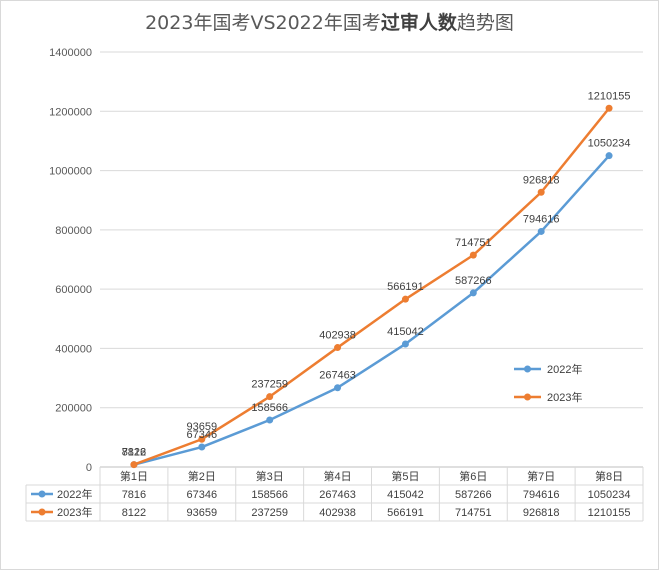 This screenshot has height=570, width=659. I want to click on data-label: 7816, so click(134, 453).